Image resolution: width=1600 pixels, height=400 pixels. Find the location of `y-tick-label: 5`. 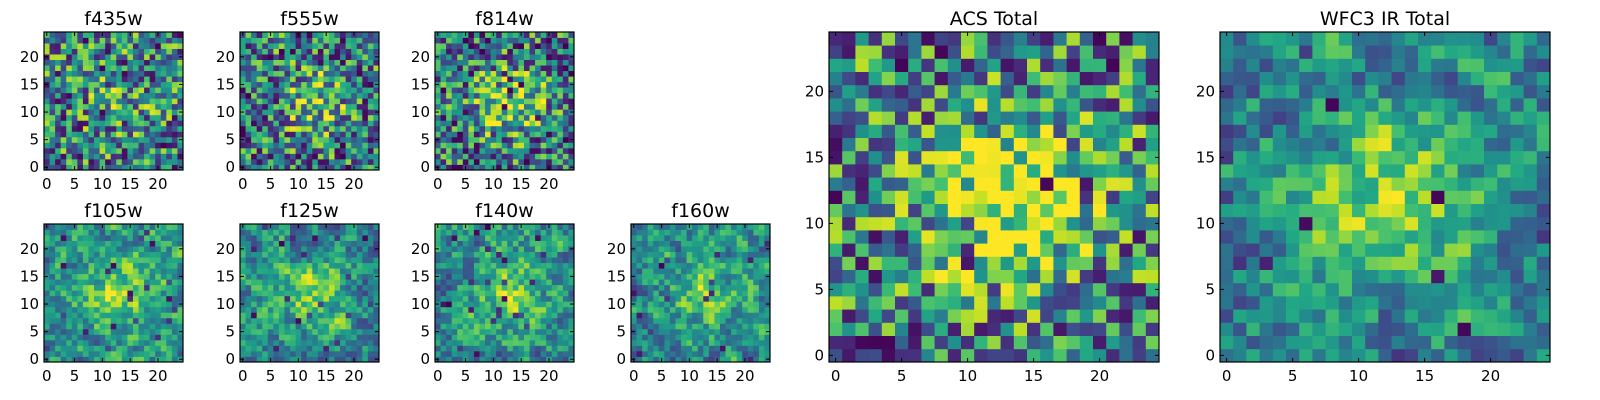

y-tick-label: 5 is located at coordinates (230, 332).